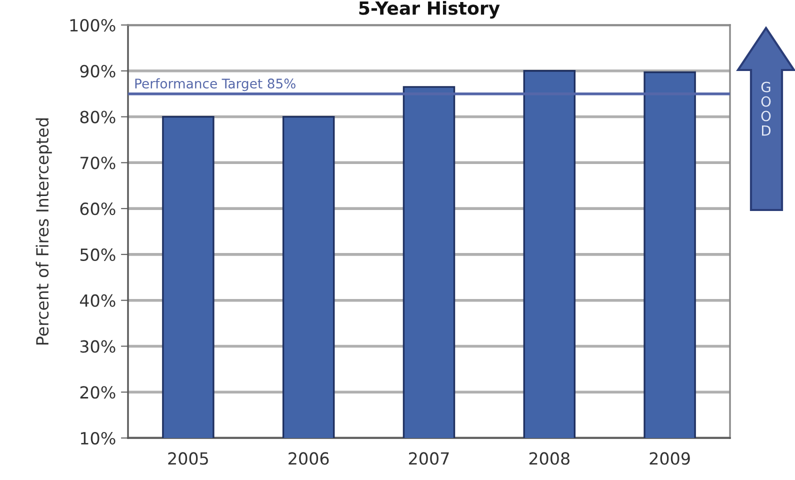  What do you see at coordinates (549, 458) in the screenshot?
I see `x-tick-label: 2008` at bounding box center [549, 458].